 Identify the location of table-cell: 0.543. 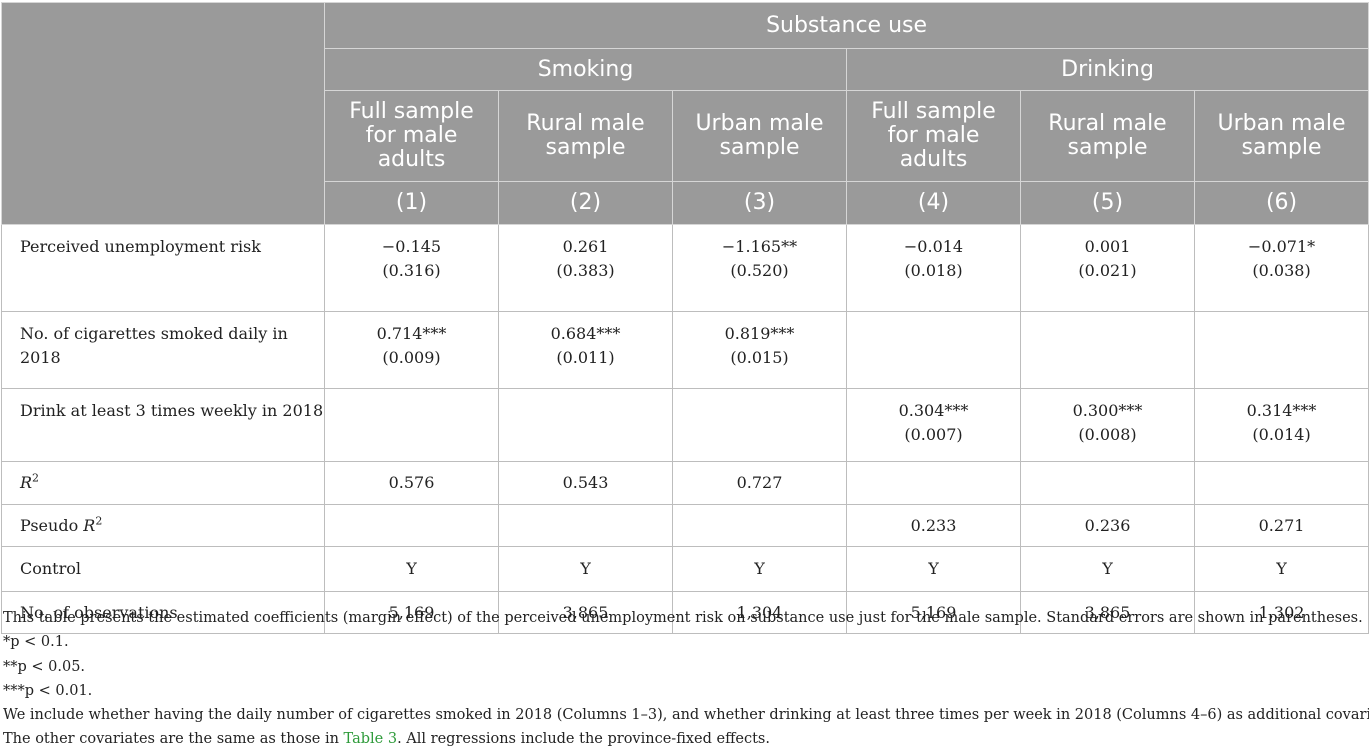
(585, 483).